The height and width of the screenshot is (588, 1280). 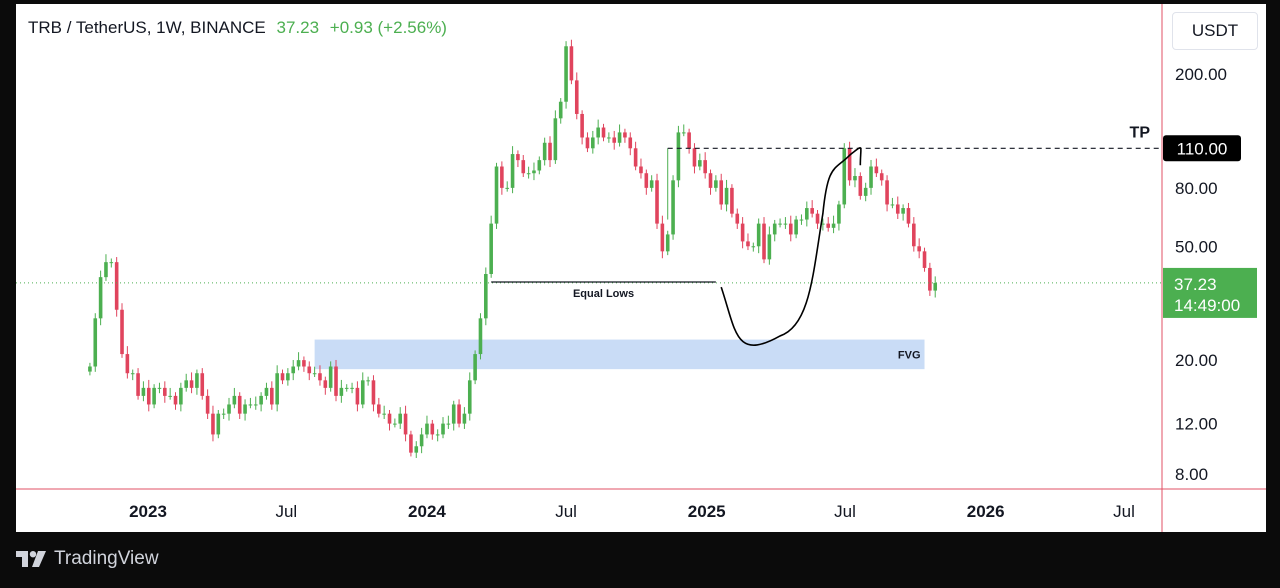 What do you see at coordinates (31, 559) in the screenshot?
I see `tradingview-logo-icon` at bounding box center [31, 559].